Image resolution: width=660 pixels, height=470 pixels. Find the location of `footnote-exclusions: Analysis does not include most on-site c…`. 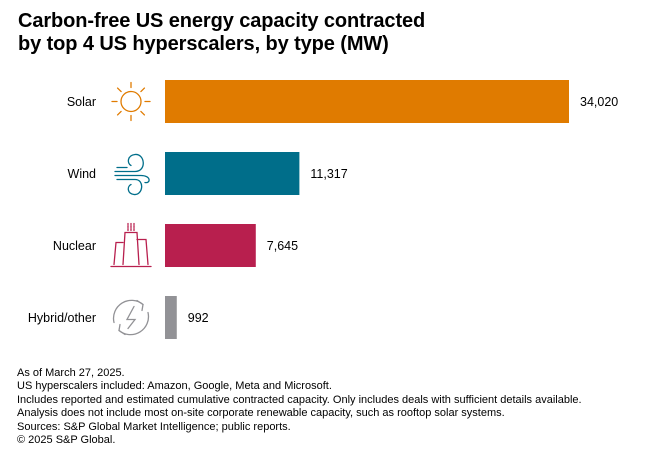

footnote-exclusions: Analysis does not include most on-site c… is located at coordinates (261, 413).